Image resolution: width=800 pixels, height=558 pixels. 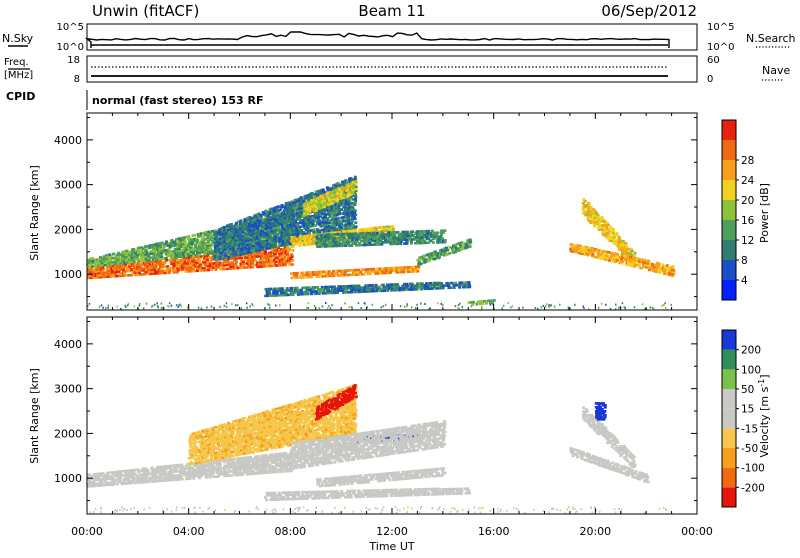 What do you see at coordinates (178, 100) in the screenshot?
I see `cpid-text: normal (fast stereo) 153 RF` at bounding box center [178, 100].